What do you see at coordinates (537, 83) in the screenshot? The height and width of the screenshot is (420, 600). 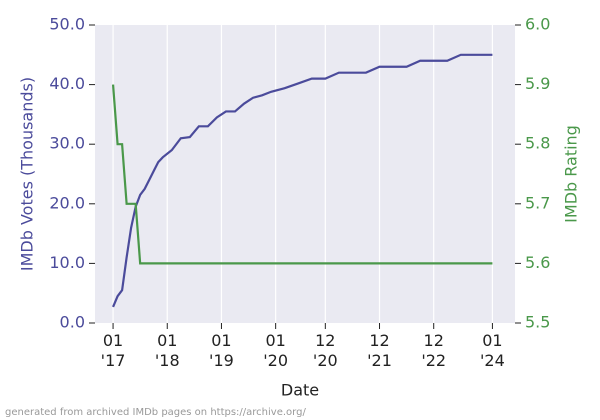 I see `y2-tick-label: 5.9` at bounding box center [537, 83].